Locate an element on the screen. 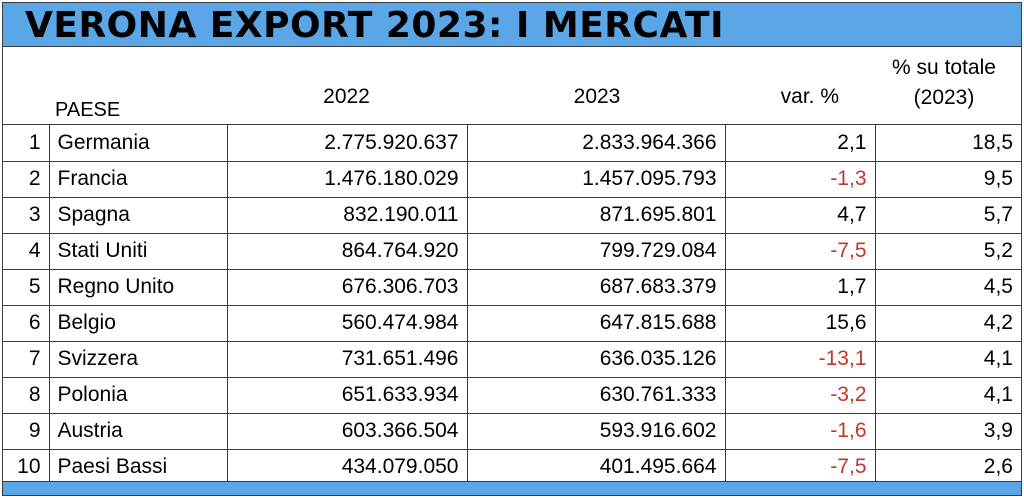 The width and height of the screenshot is (1024, 498). cell-value-2023: 2.833.964.366 is located at coordinates (596, 143).